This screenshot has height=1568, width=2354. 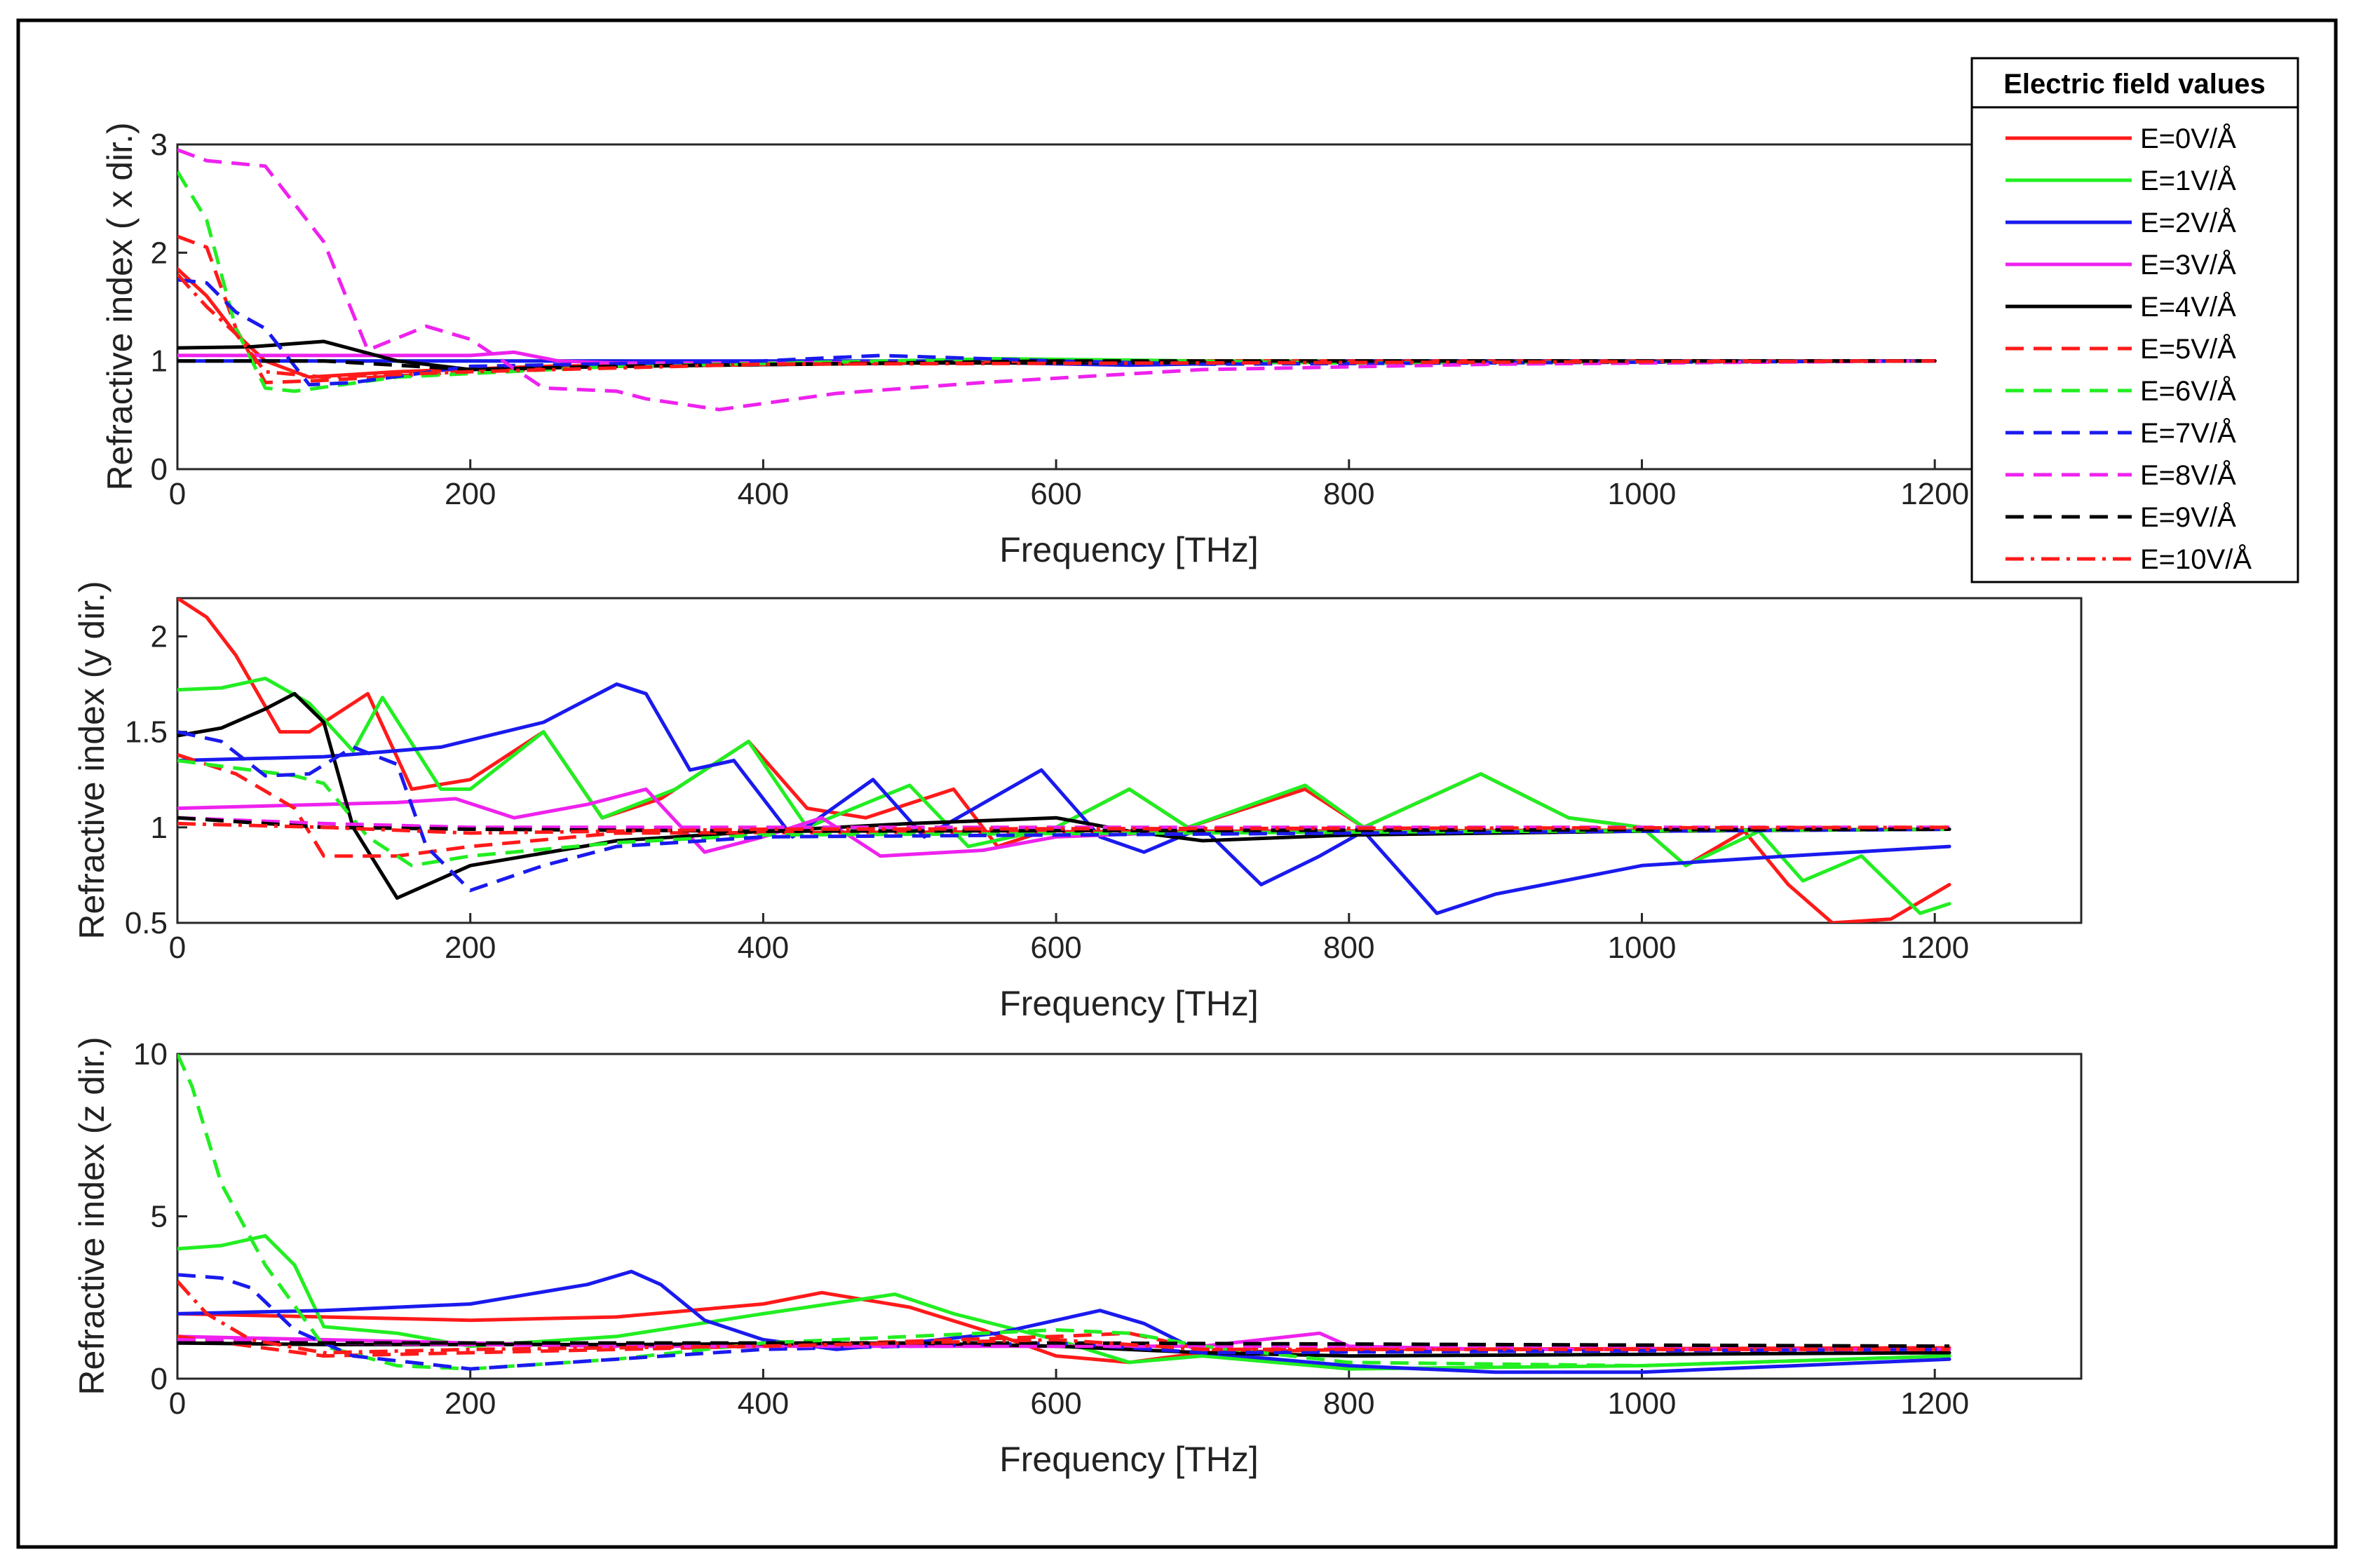 What do you see at coordinates (2188, 181) in the screenshot?
I see `legend-label: E=1V/Å` at bounding box center [2188, 181].